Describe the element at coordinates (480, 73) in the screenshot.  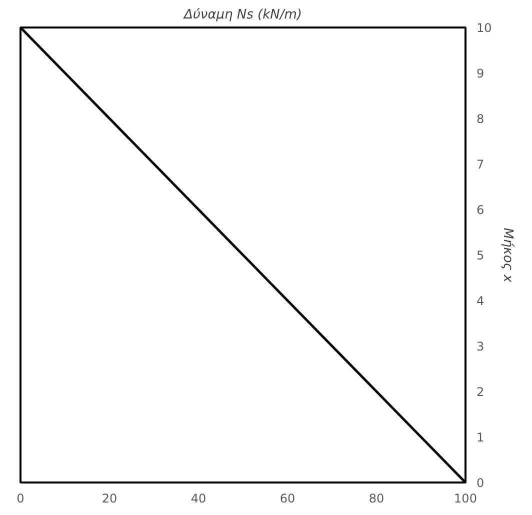
I see `y-tick-label: 9` at that location.